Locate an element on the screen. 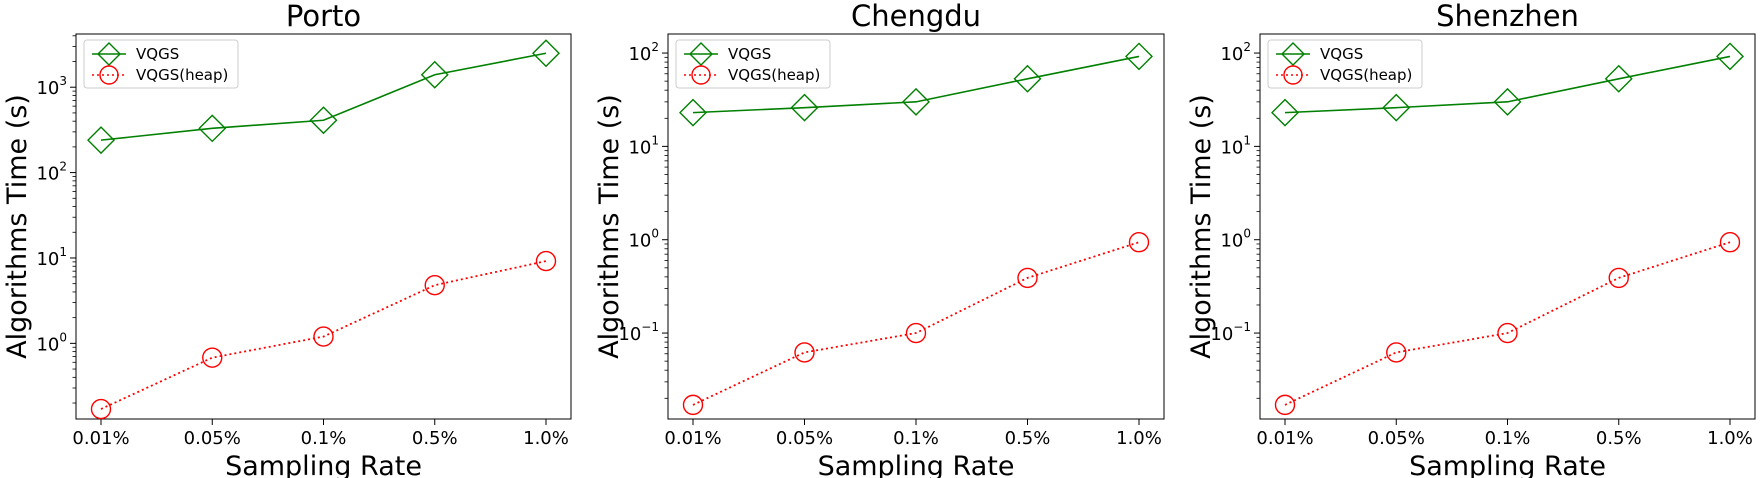 Image resolution: width=1761 pixels, height=478 pixels. chart-title: Porto is located at coordinates (323, 16).